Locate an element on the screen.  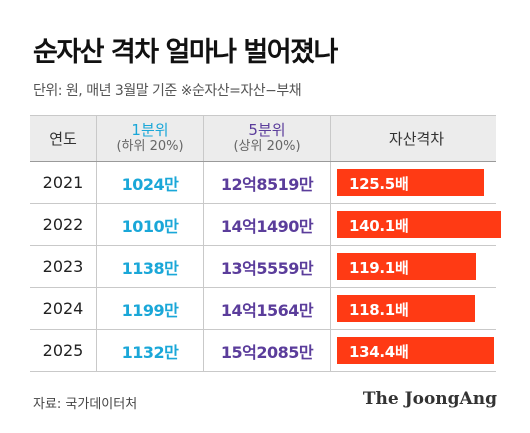
source-note: 자료: 국가데이터처 is located at coordinates (85, 404).